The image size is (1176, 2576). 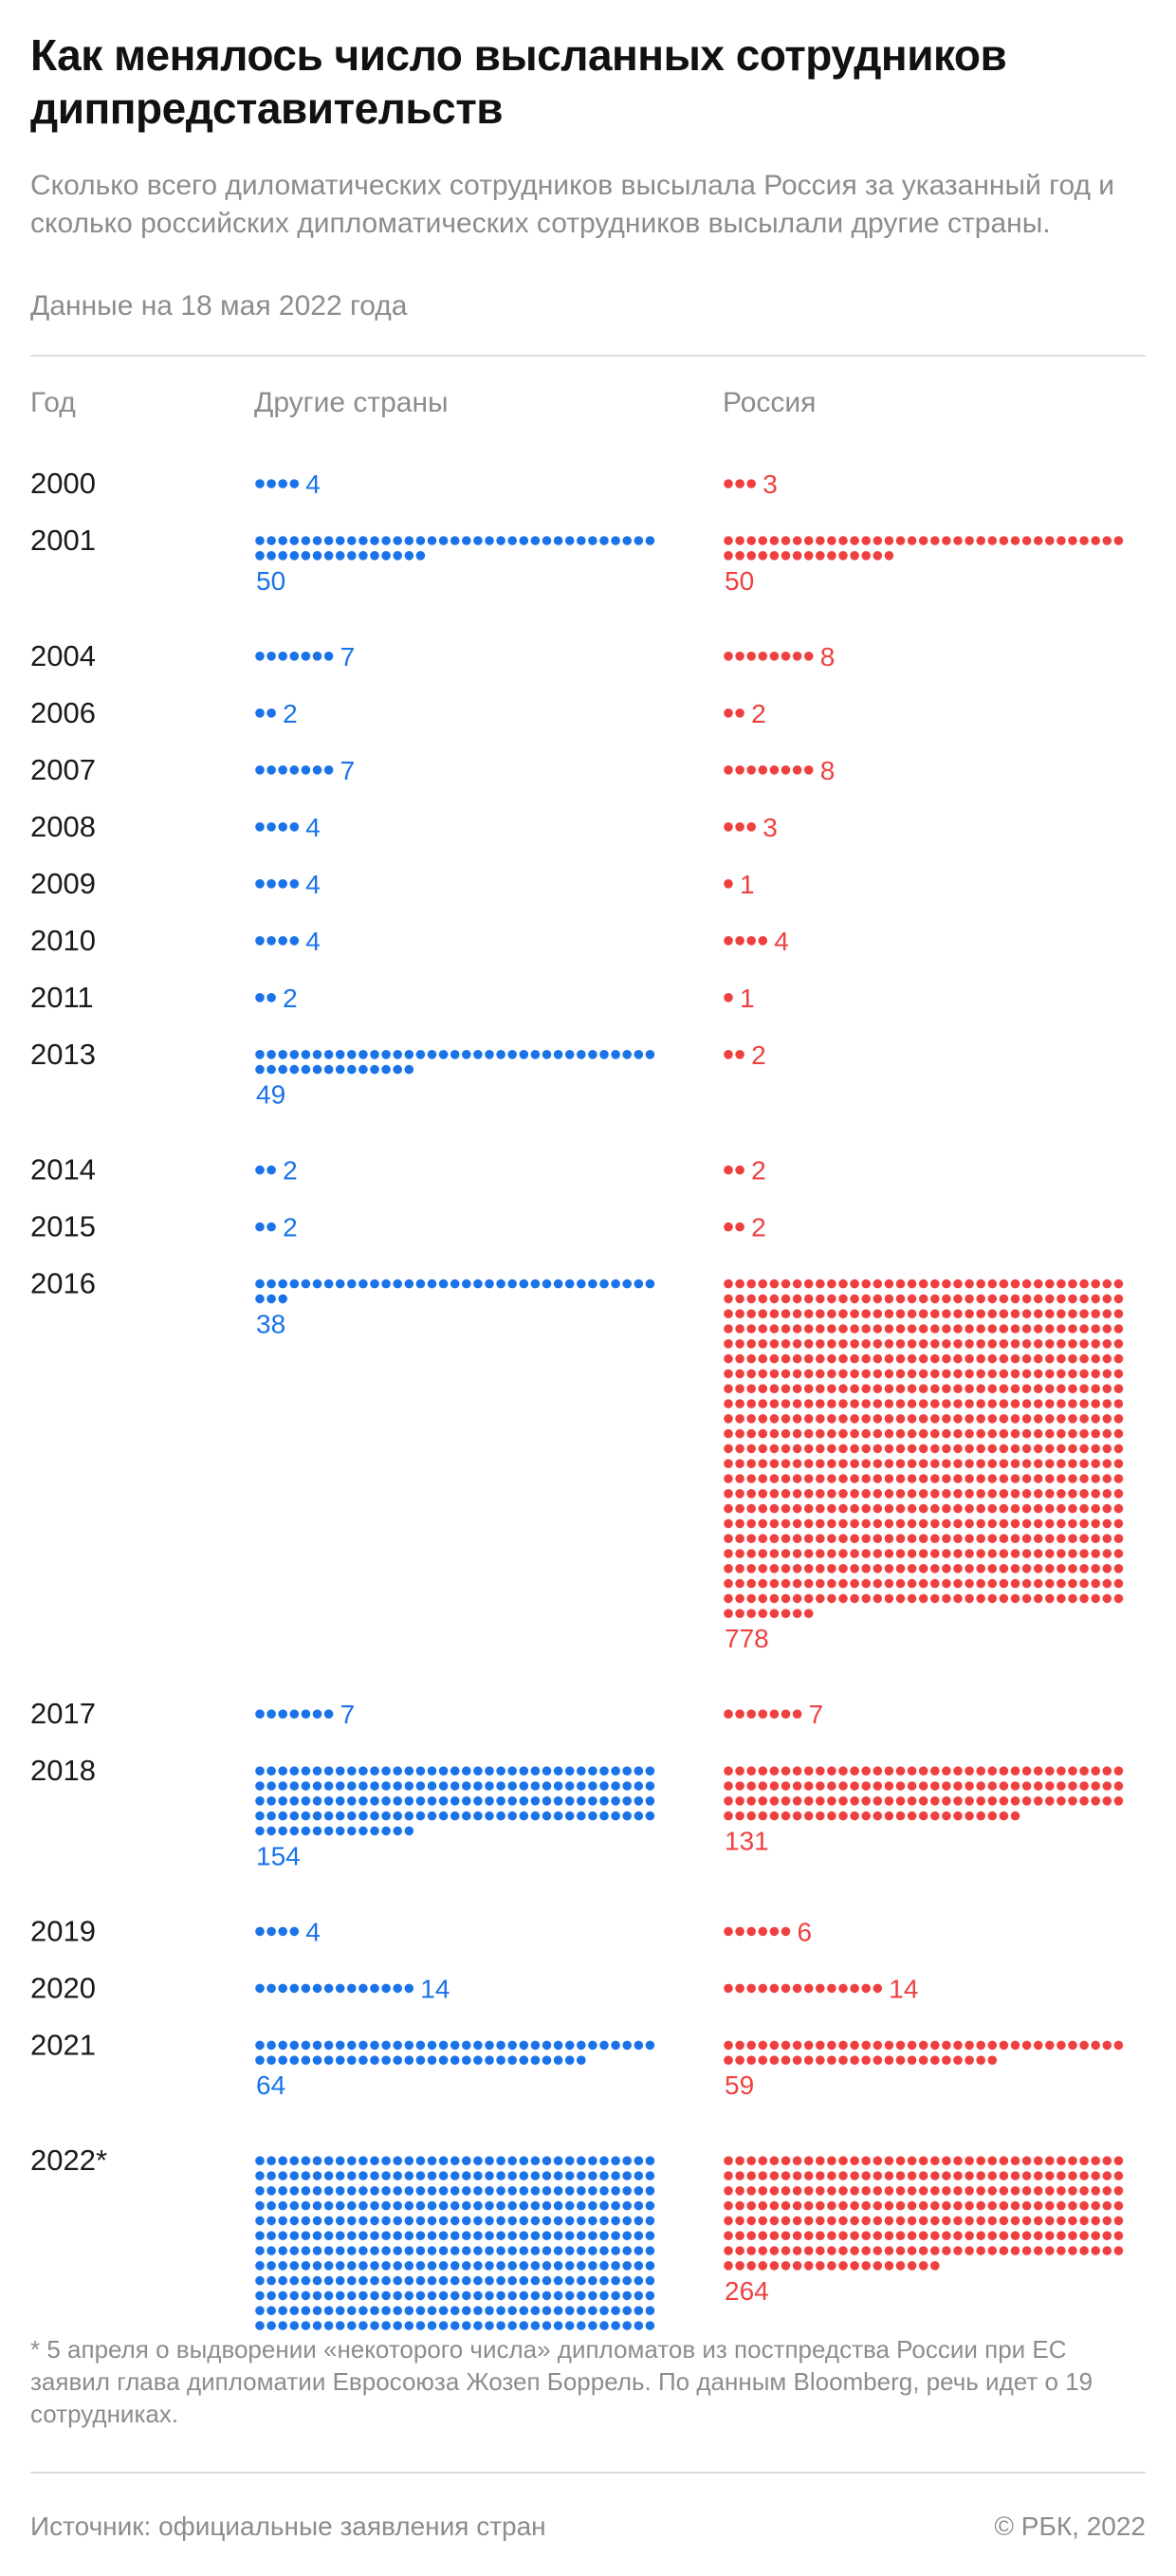 I want to click on other-countries-value-label: 4, so click(x=313, y=884).